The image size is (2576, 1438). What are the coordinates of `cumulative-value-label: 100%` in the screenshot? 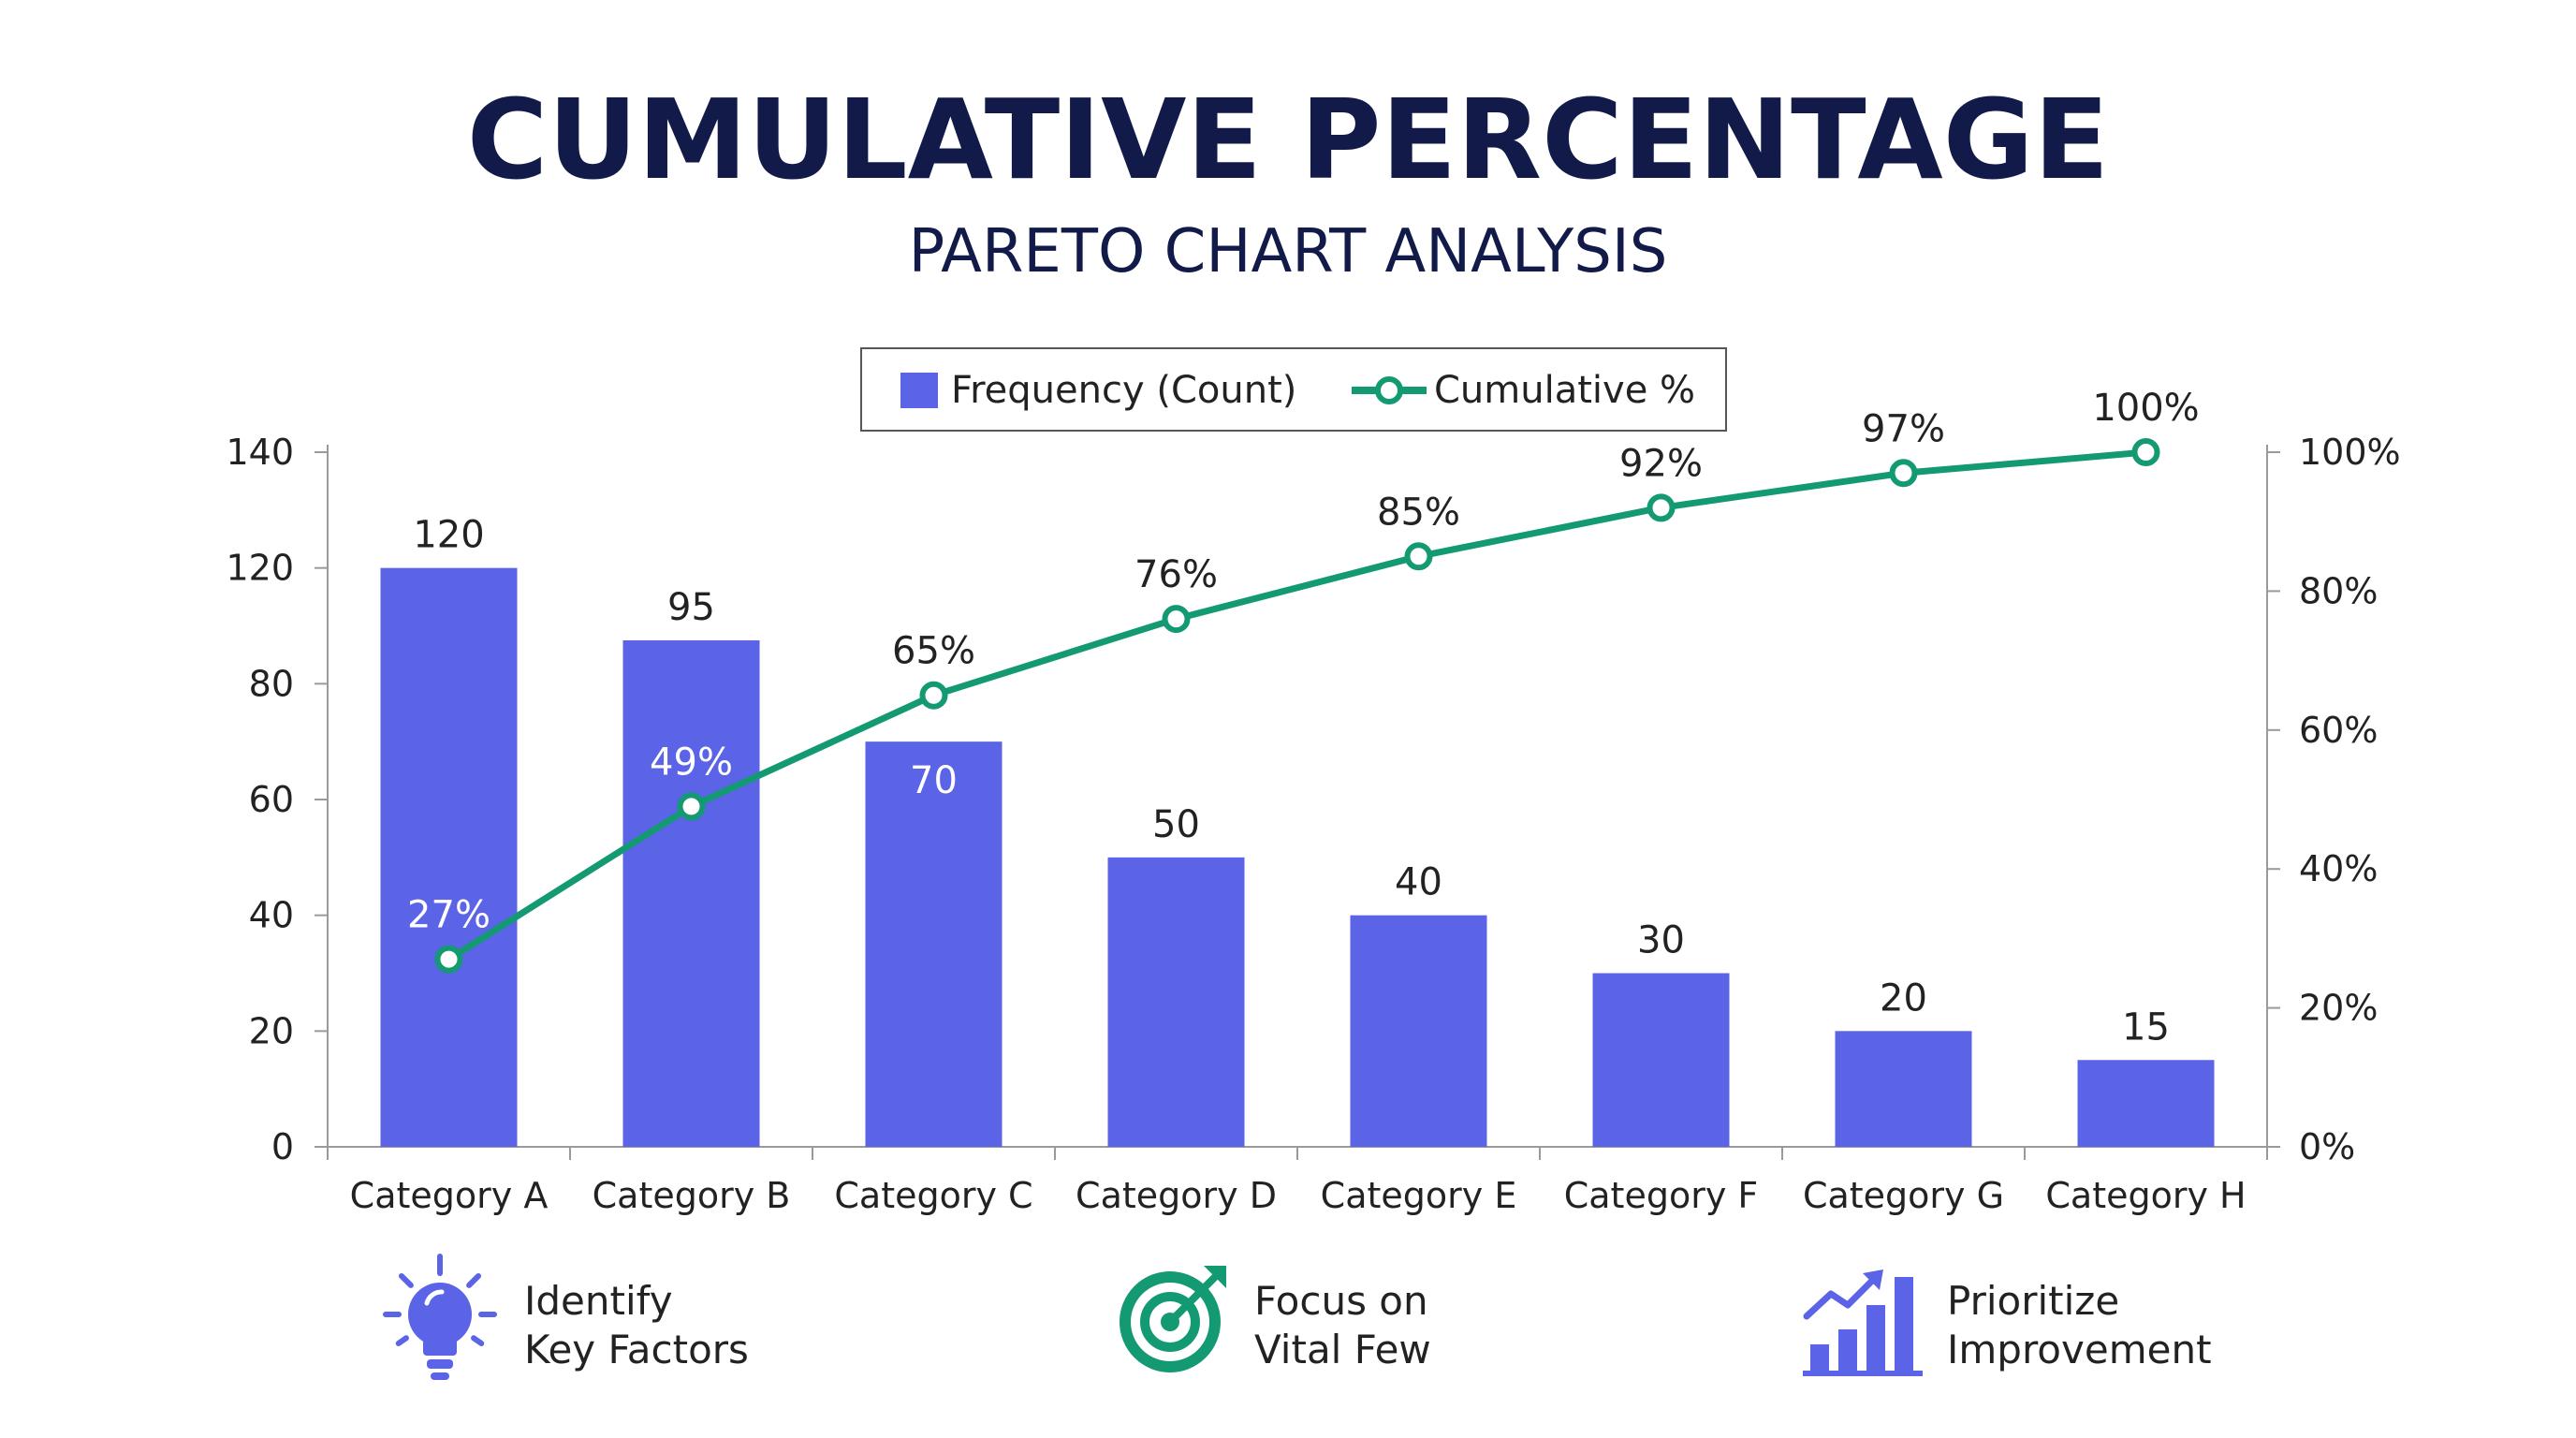 It's located at (2145, 408).